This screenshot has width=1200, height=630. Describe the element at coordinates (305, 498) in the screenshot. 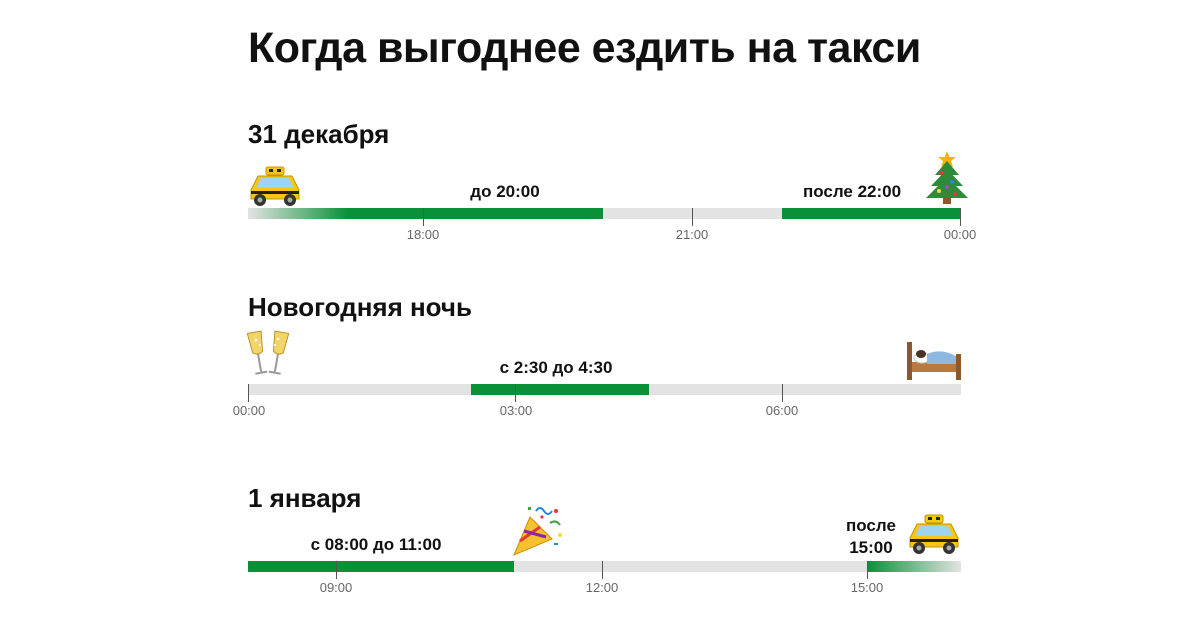

I see `section-title: 1 января` at that location.